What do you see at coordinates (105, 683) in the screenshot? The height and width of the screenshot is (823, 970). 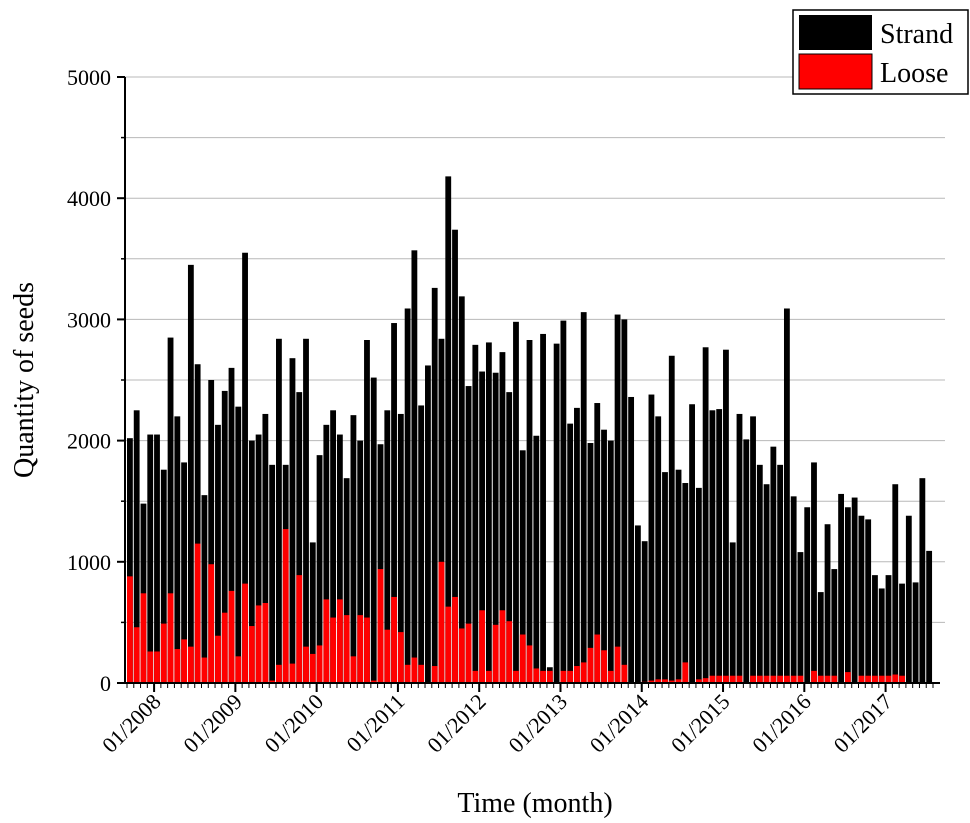 I see `y-tick-label: 0` at bounding box center [105, 683].